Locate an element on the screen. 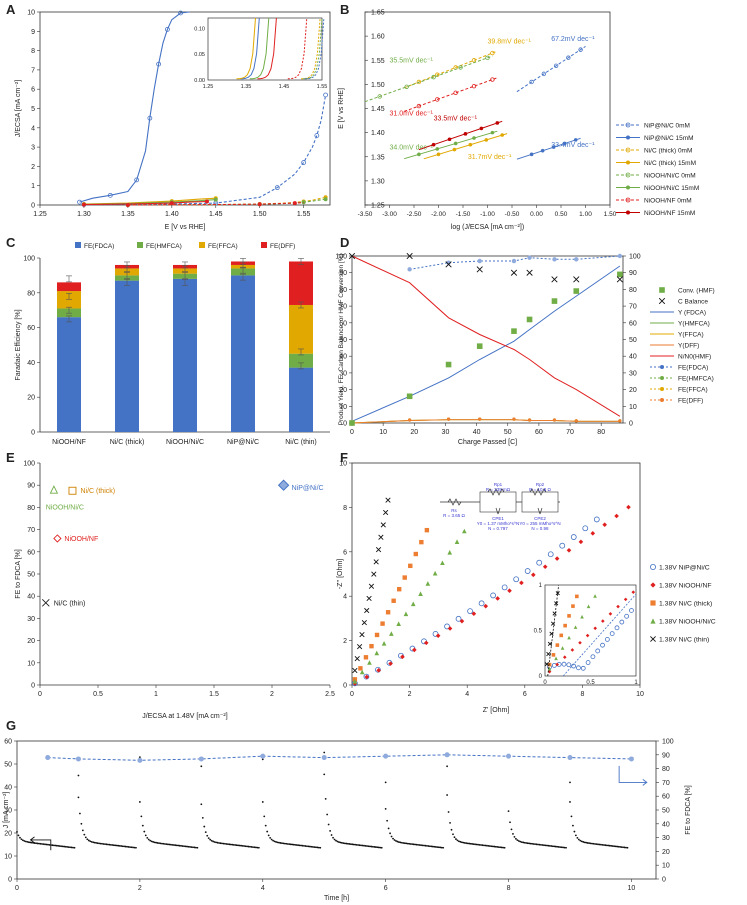 This screenshot has width=747, height=905. panel-a-y-tick-label: 6 is located at coordinates (33, 90).